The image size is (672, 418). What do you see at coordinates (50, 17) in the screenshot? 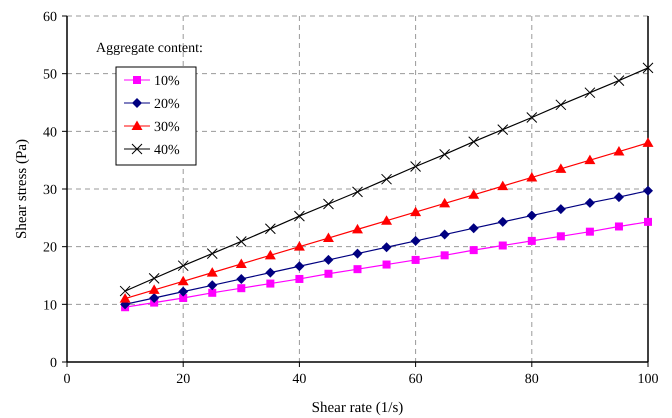
I see `y-tick-label: 60` at bounding box center [50, 17].